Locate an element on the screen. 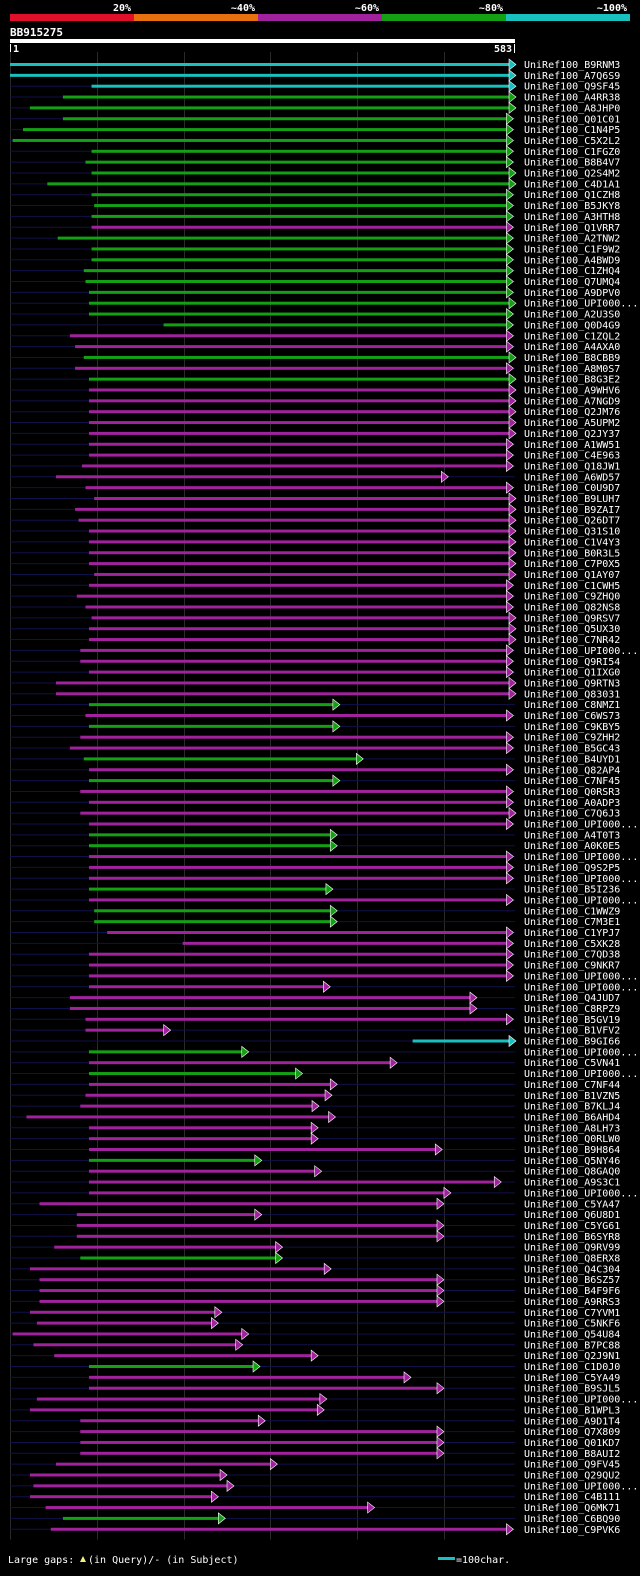  hit-row: UniRef100_B8CBB9 is located at coordinates (315, 357).